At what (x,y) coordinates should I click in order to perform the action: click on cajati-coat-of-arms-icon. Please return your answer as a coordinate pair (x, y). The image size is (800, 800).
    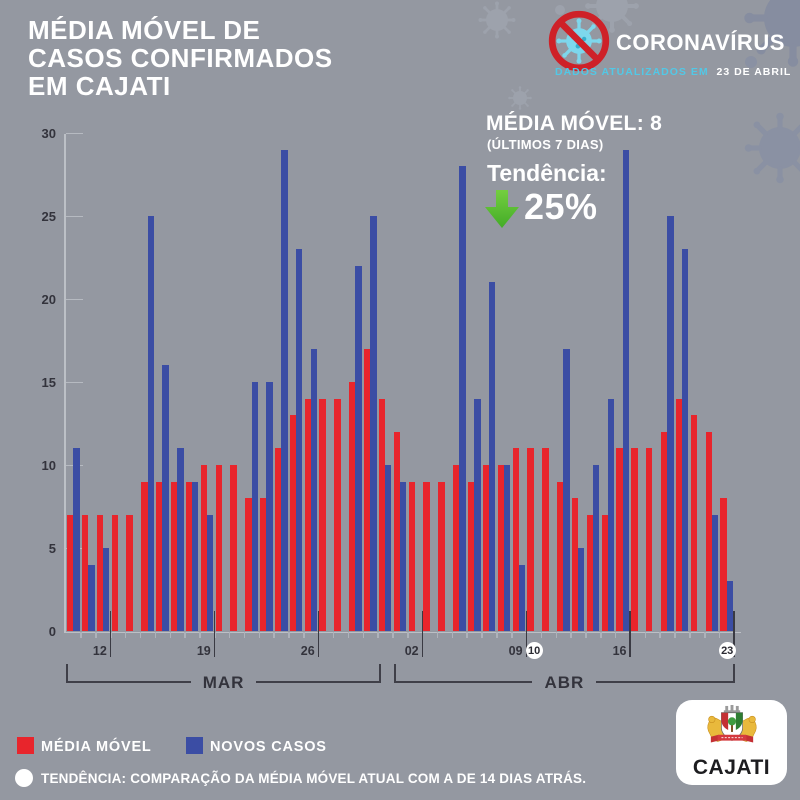
    Looking at the image, I should click on (731, 724).